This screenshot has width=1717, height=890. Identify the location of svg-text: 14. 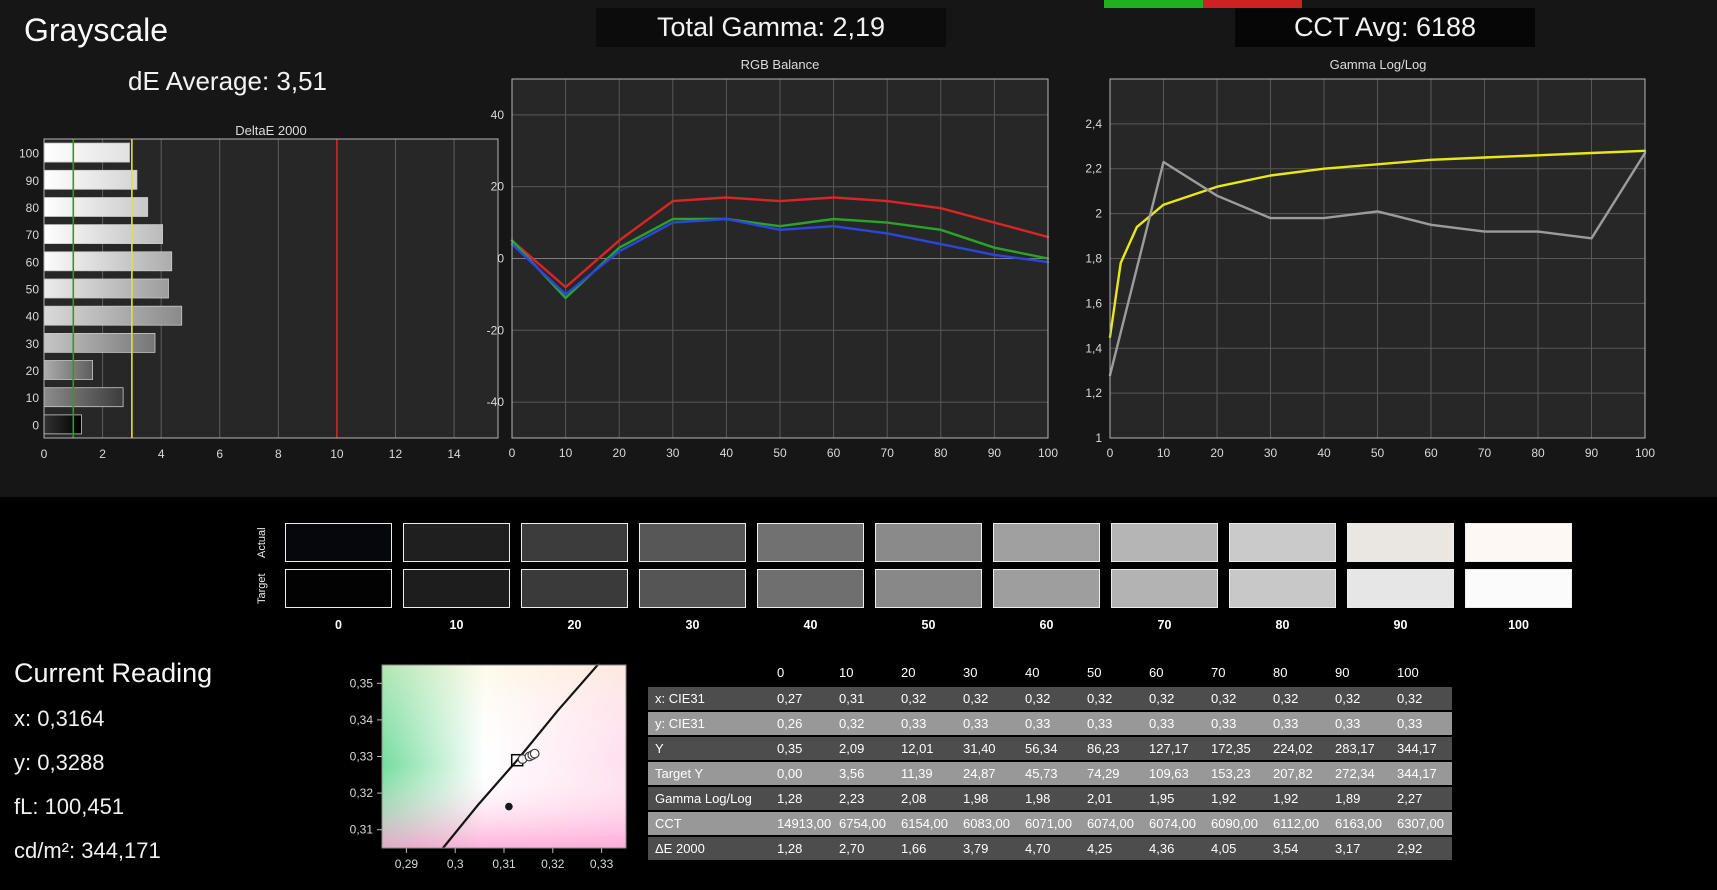
(454, 454).